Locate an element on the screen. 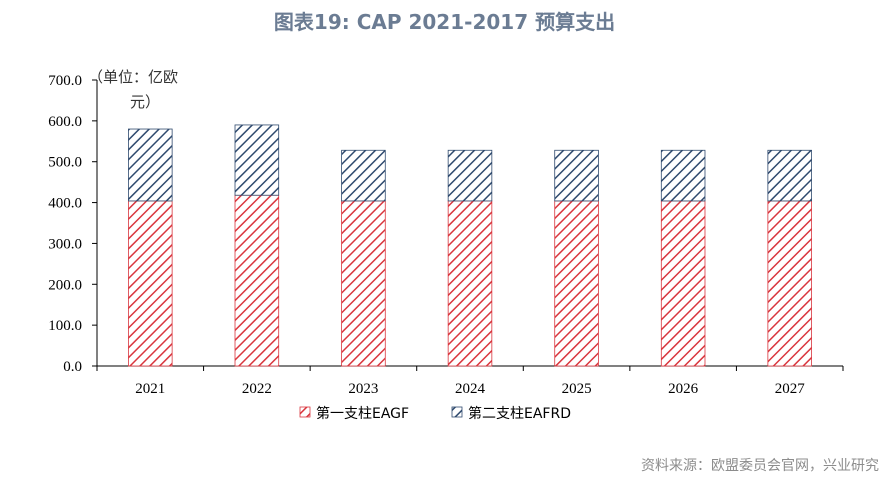 Image resolution: width=889 pixels, height=477 pixels. chart-title: 图表19: CAP 2021-2017 预算支出 is located at coordinates (444, 22).